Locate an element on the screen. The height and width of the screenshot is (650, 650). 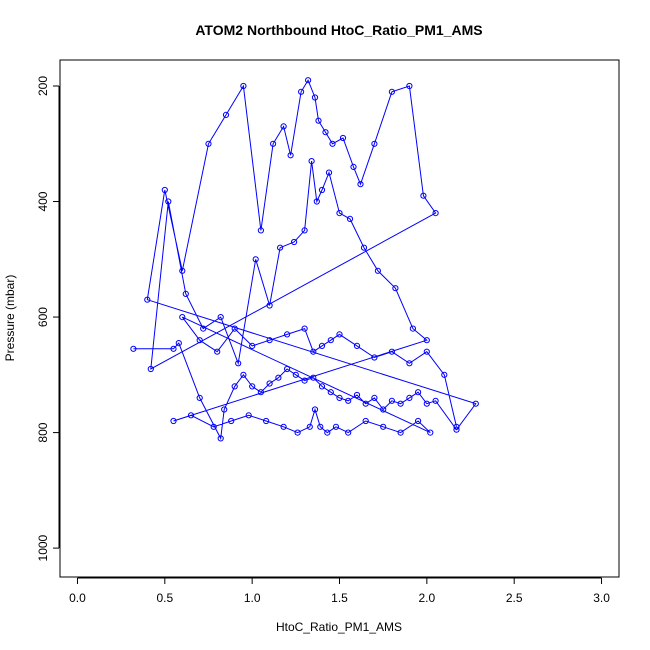
y-tick-label: 200 is located at coordinates (43, 86).